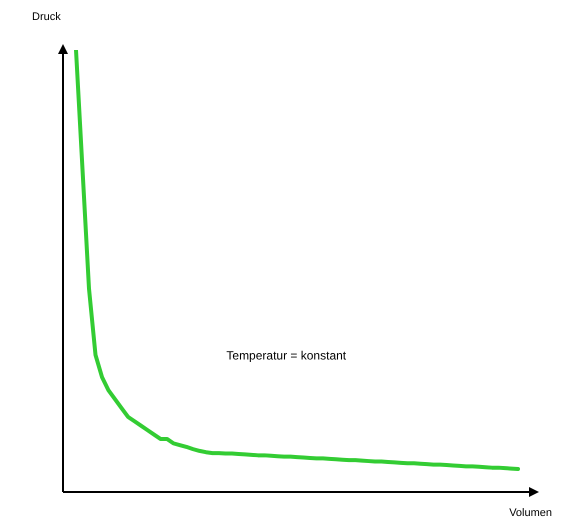 This screenshot has height=521, width=580. Describe the element at coordinates (530, 513) in the screenshot. I see `x-axis-title: Volumen` at that location.